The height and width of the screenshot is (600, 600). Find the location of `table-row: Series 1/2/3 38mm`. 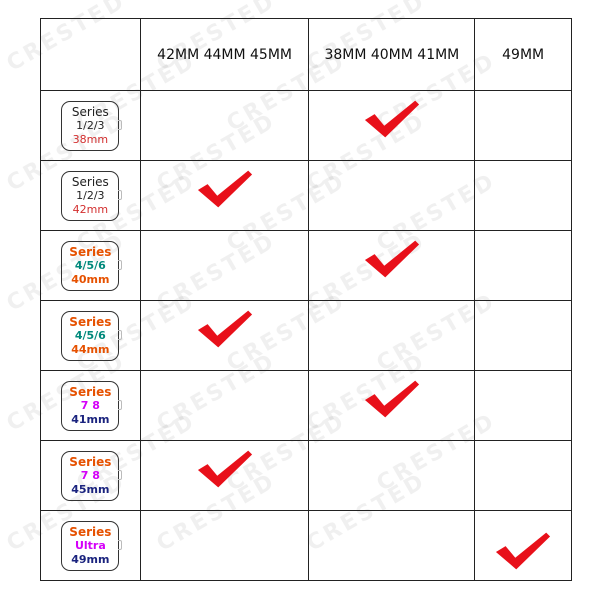

table-row: Series 1/2/3 38mm is located at coordinates (306, 125).